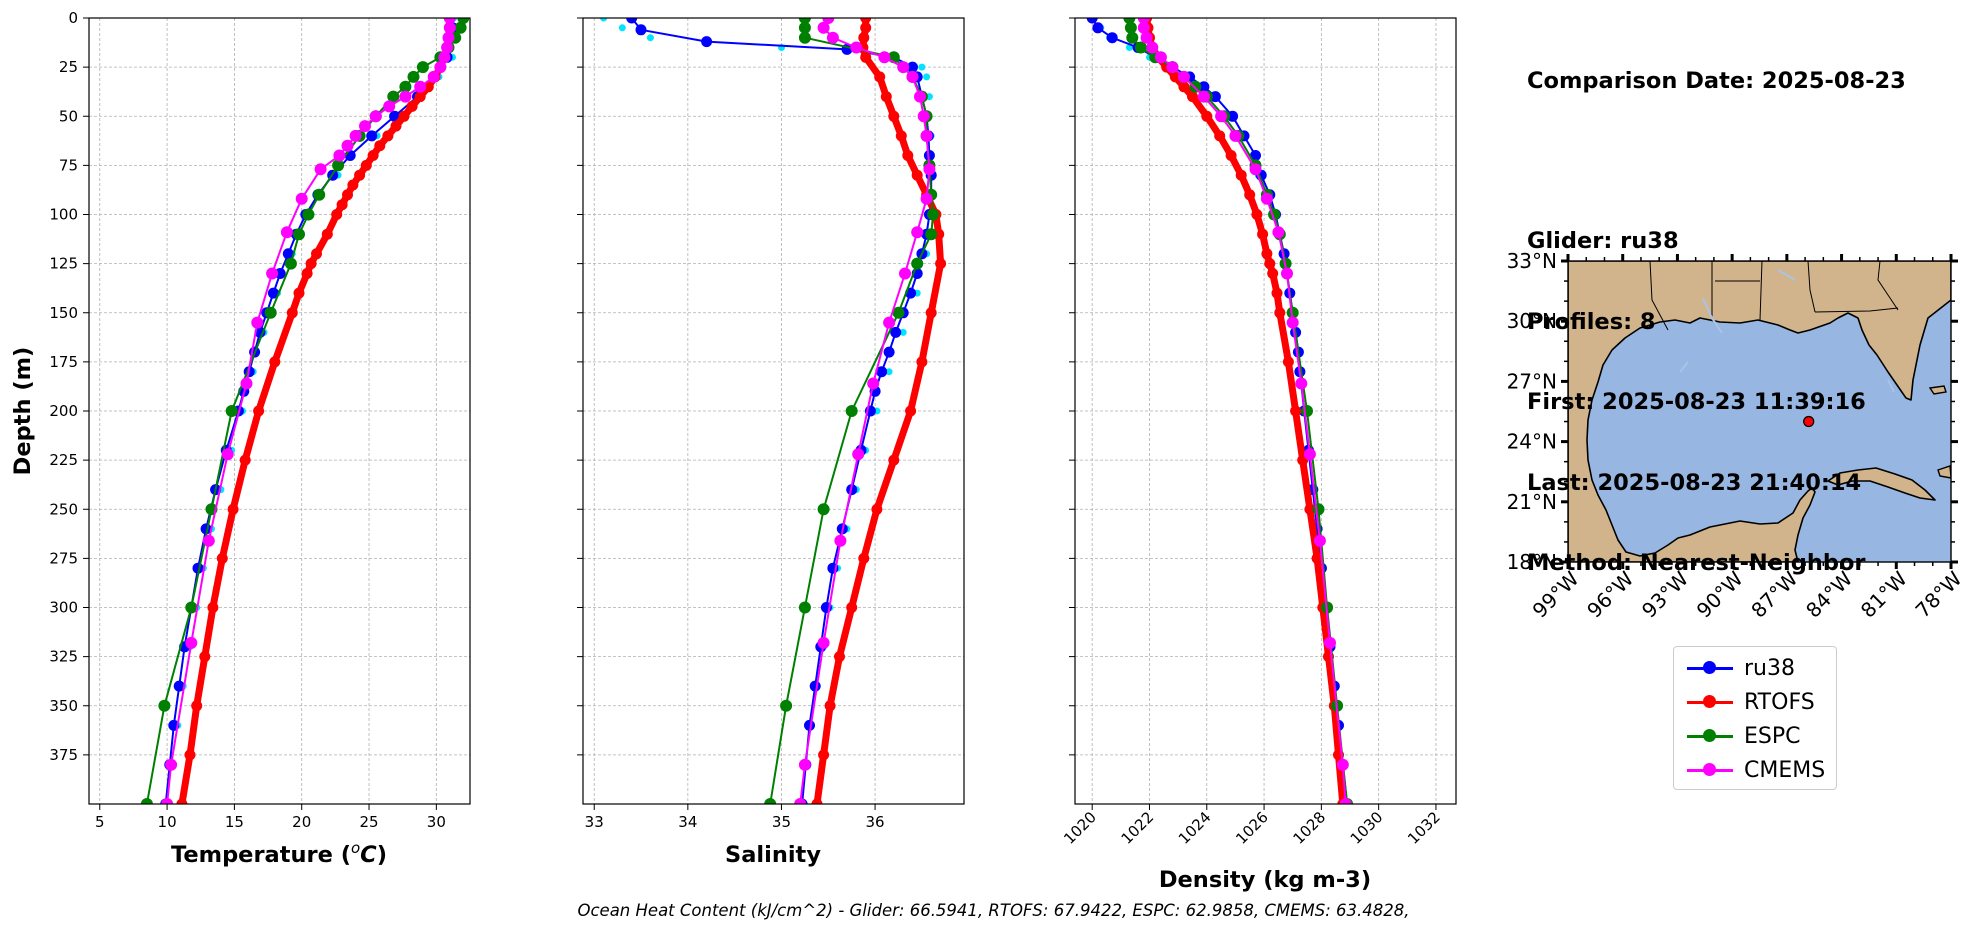  I want to click on map-land, so click(1759, 411).